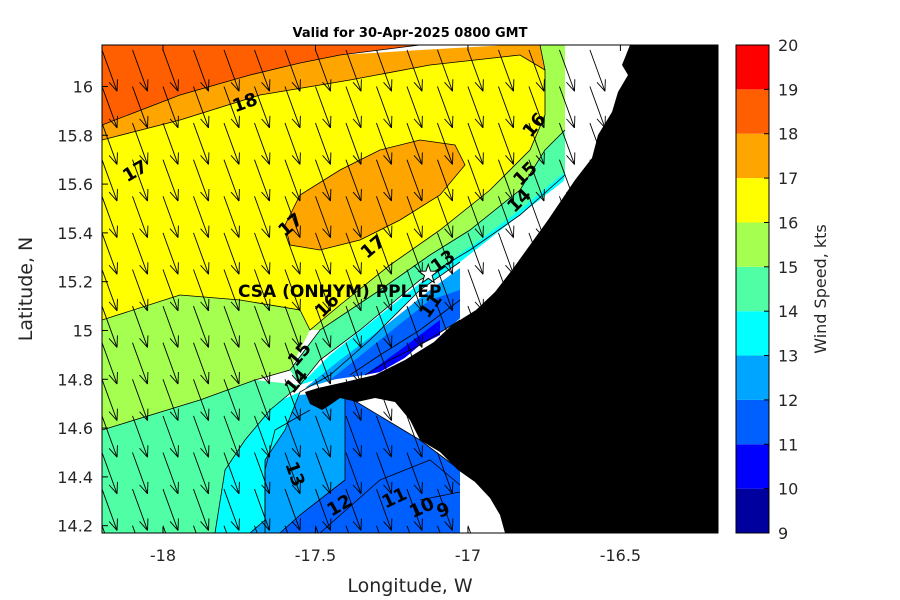 The image size is (900, 600). What do you see at coordinates (788, 134) in the screenshot?
I see `colorbar-tick-label: 18` at bounding box center [788, 134].